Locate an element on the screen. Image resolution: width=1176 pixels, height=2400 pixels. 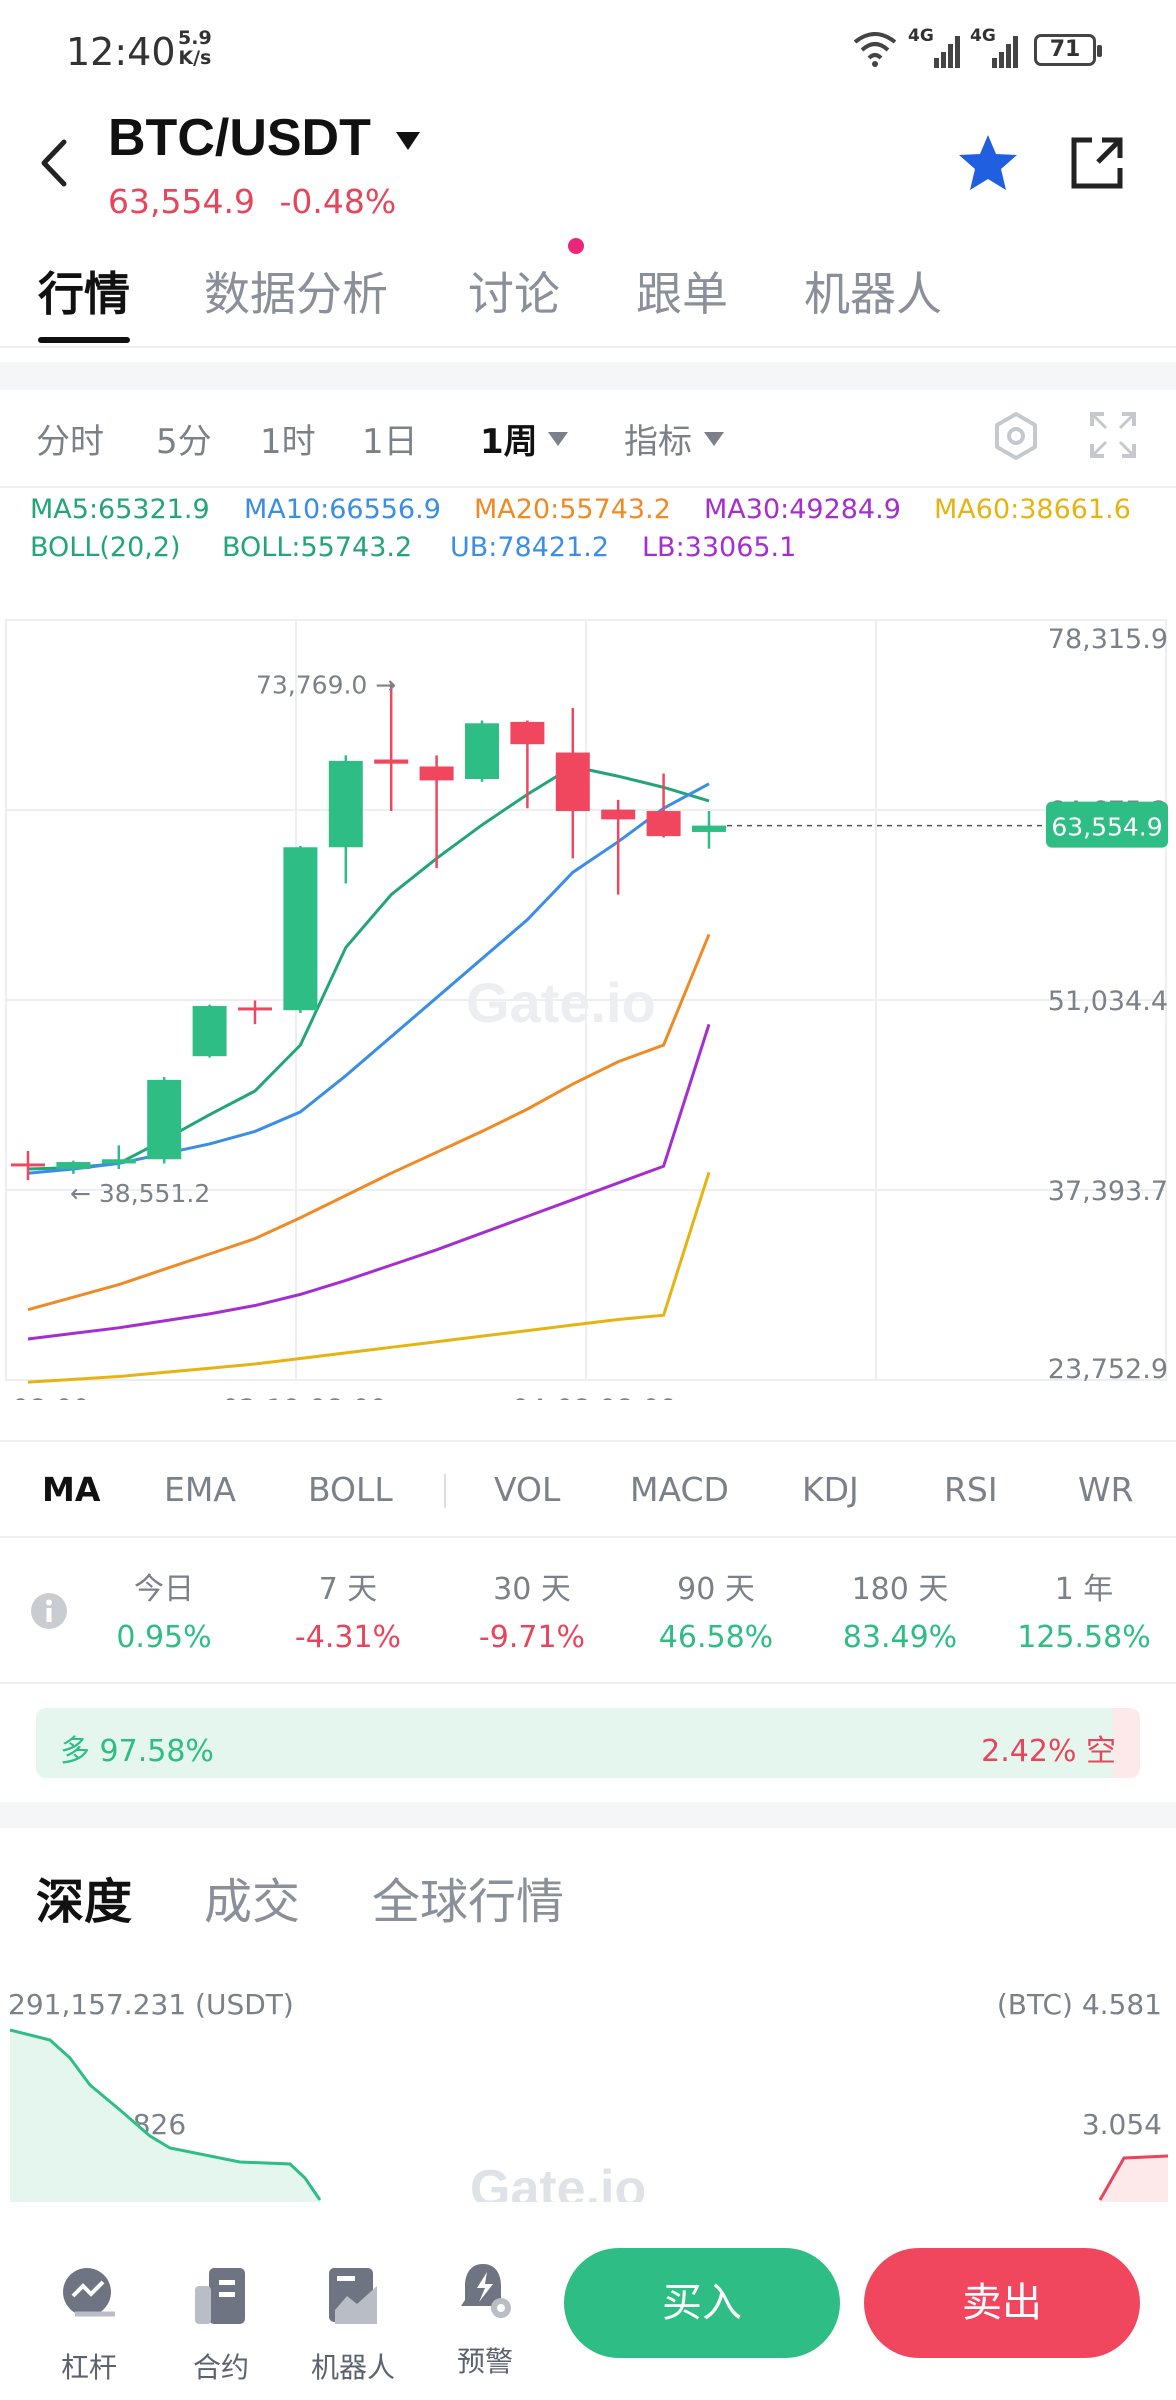
indicator-tab-ema: EMA is located at coordinates (200, 1489).